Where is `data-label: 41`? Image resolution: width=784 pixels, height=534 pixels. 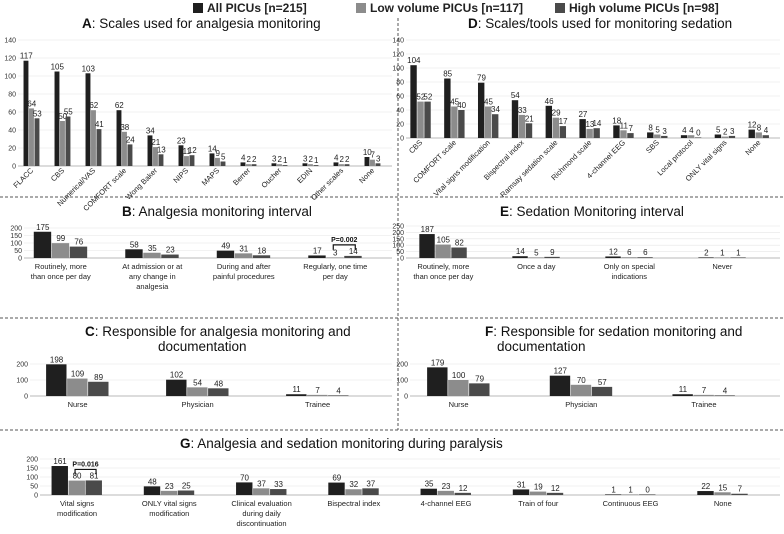 data-label: 41 is located at coordinates (99, 124).